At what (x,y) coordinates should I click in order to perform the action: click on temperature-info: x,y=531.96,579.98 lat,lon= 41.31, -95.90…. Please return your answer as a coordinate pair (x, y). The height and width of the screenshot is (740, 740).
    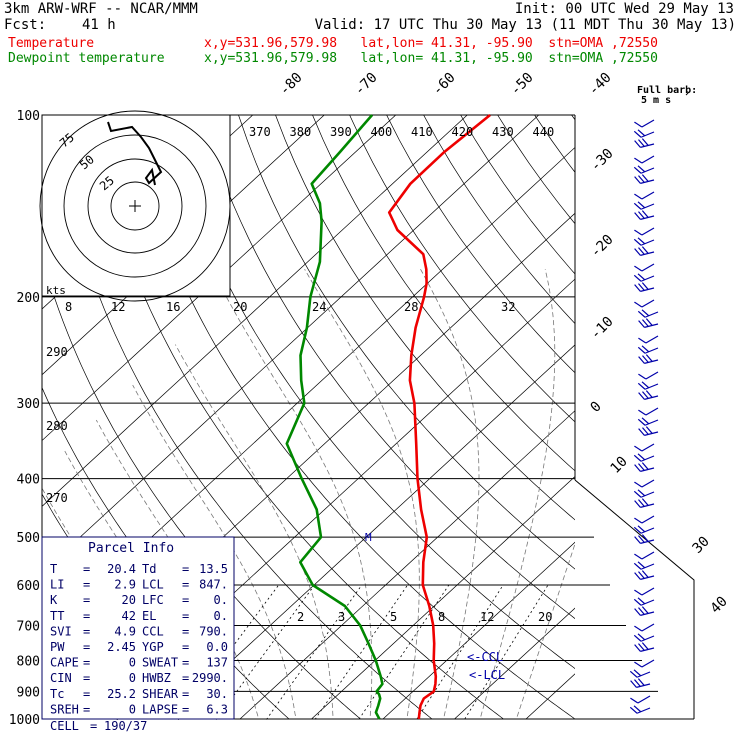
    Looking at the image, I should click on (431, 43).